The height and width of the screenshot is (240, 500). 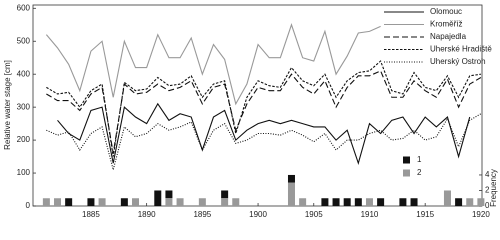 I want to click on legend-label: Kroměříž, so click(x=446, y=24).